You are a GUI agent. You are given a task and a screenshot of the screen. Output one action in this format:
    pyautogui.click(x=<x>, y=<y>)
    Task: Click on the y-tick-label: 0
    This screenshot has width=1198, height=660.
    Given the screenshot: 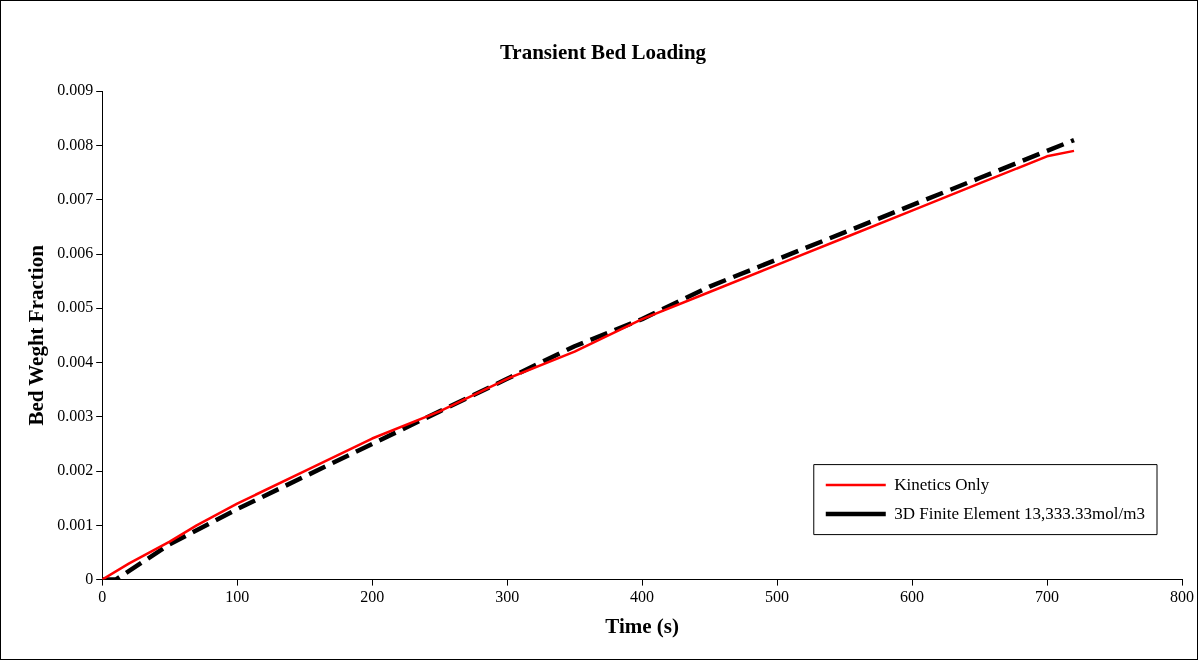 What is the action you would take?
    pyautogui.click(x=89, y=578)
    